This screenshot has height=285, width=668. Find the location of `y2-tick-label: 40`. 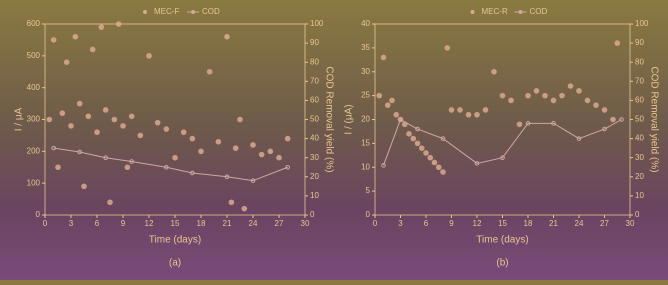

y2-tick-label: 40 is located at coordinates (314, 138).